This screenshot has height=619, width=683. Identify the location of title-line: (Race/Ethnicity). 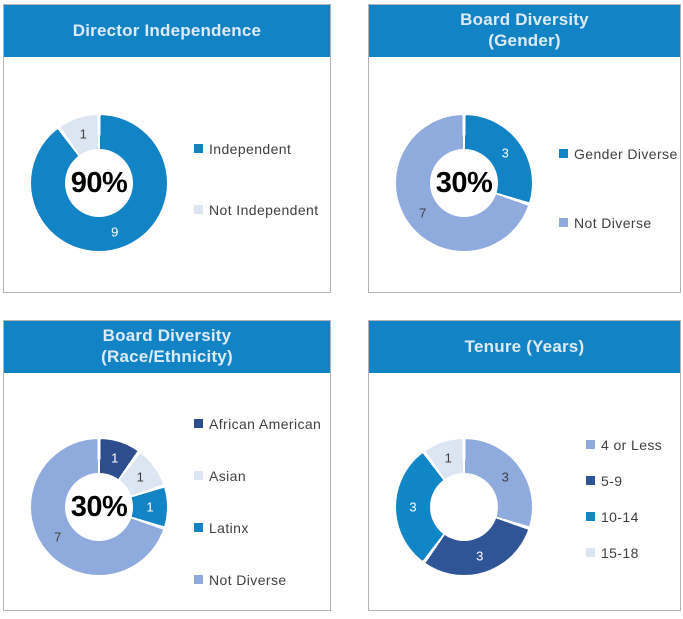
(167, 356).